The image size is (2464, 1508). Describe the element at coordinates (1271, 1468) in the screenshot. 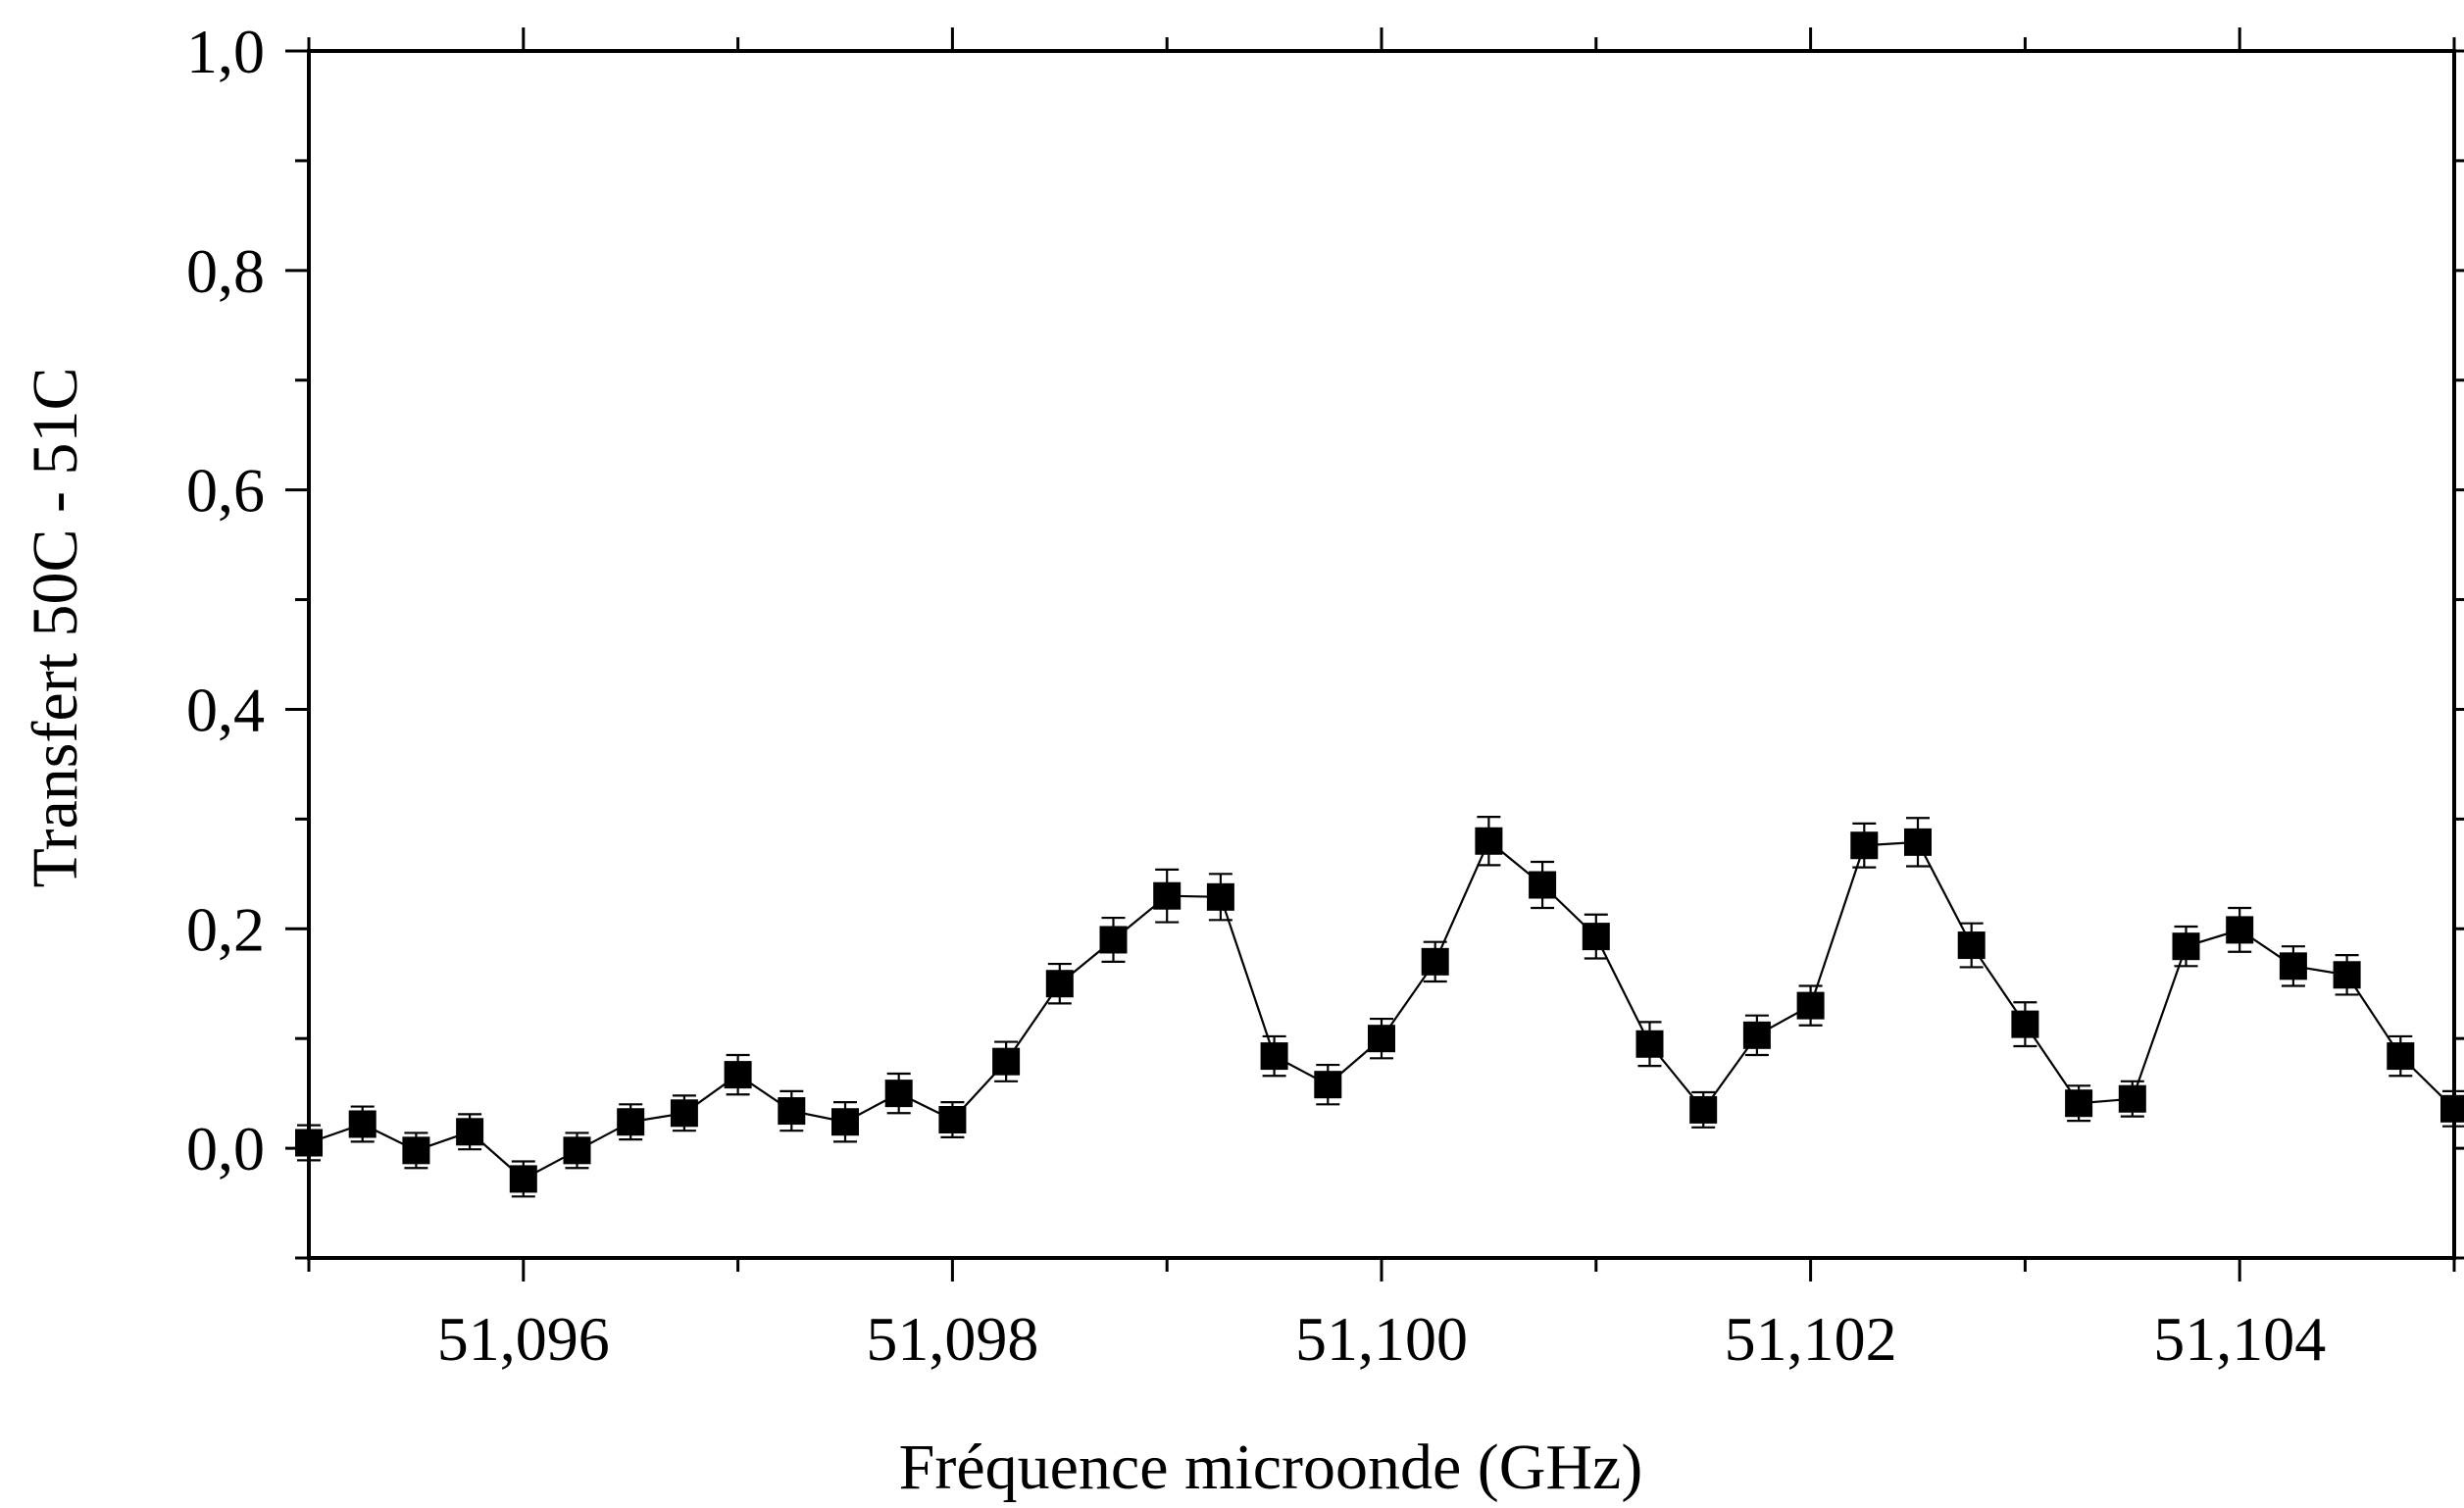

I see `x-axis-label: Fréquence microonde (GHz)` at that location.